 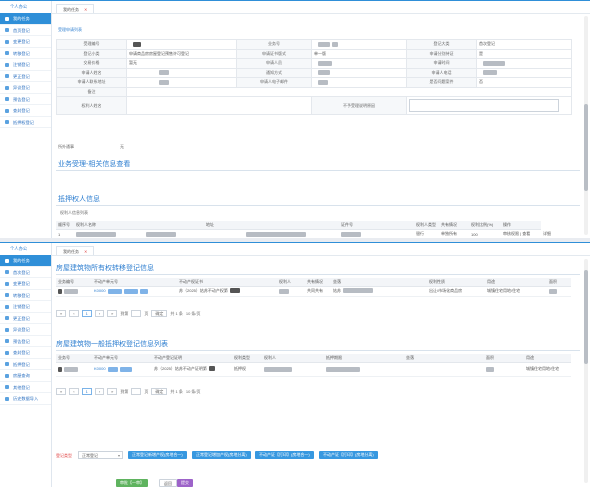 What do you see at coordinates (91, 53) in the screenshot?
I see `field-label: 登记小类` at bounding box center [91, 53].